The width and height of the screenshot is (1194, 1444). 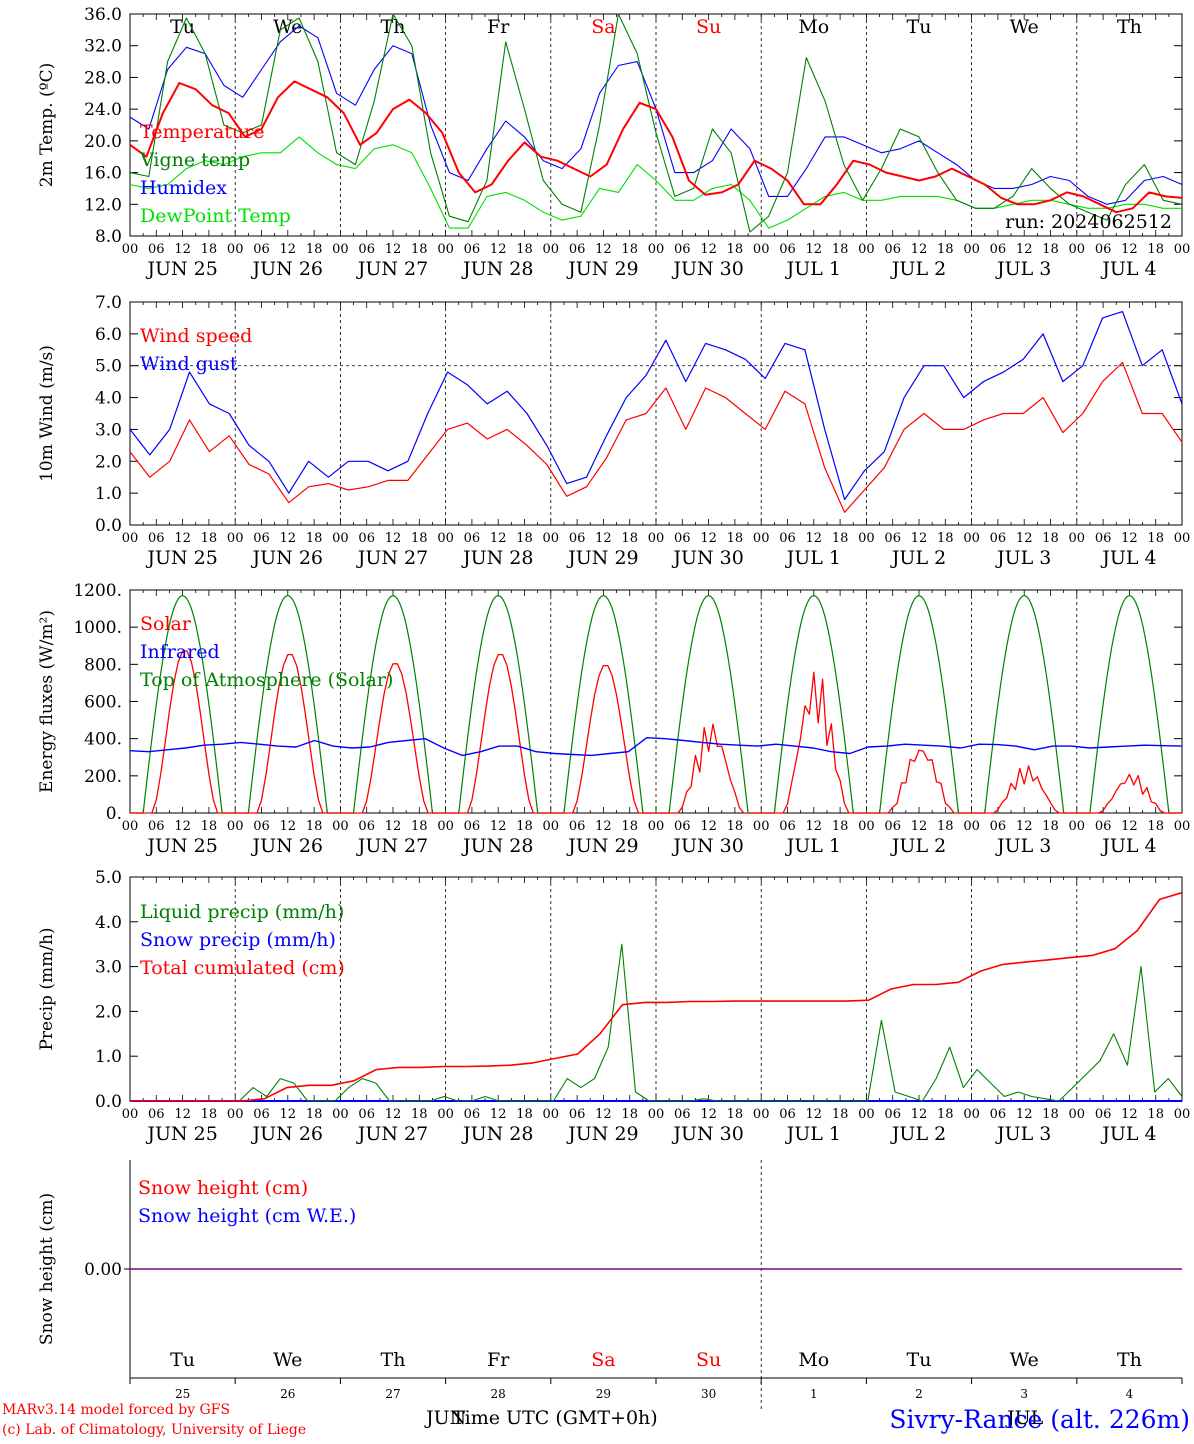 I want to click on y-tick-label: 800., so click(x=103, y=665).